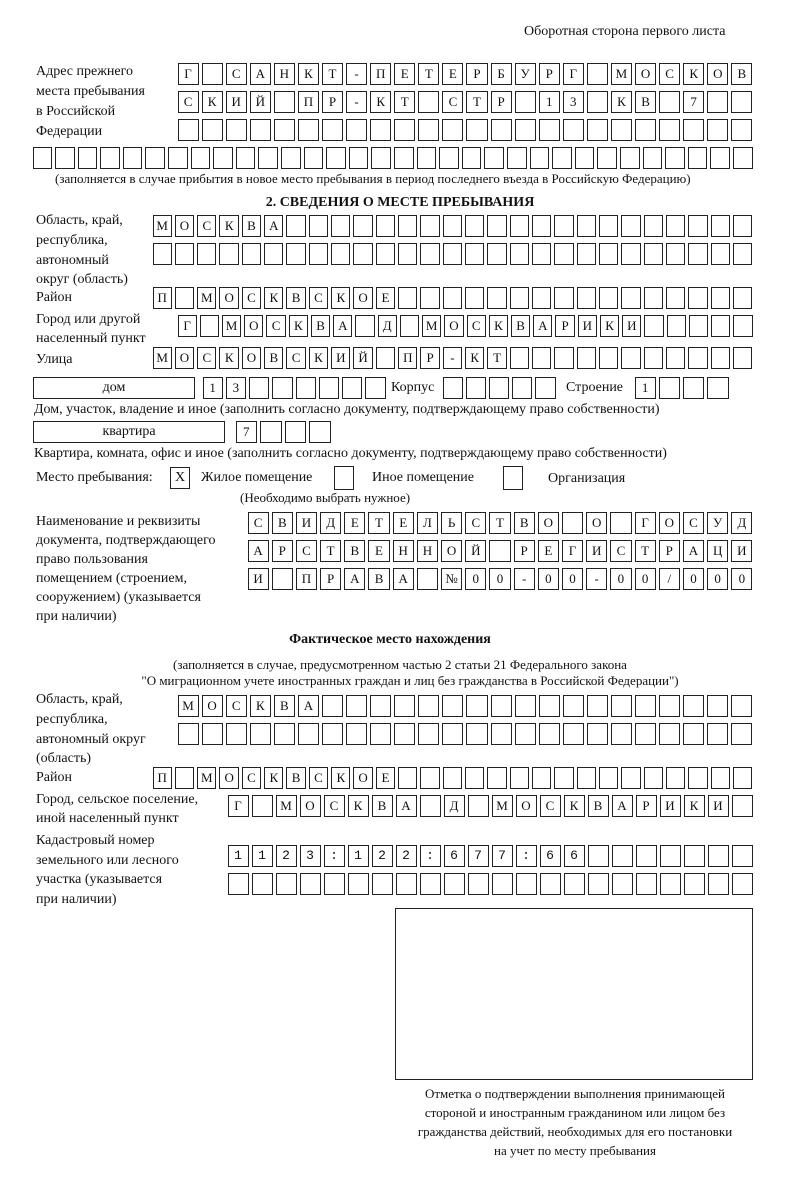 The image size is (800, 1180). What do you see at coordinates (452, 579) in the screenshot?
I see `letter-cell: №` at bounding box center [452, 579].